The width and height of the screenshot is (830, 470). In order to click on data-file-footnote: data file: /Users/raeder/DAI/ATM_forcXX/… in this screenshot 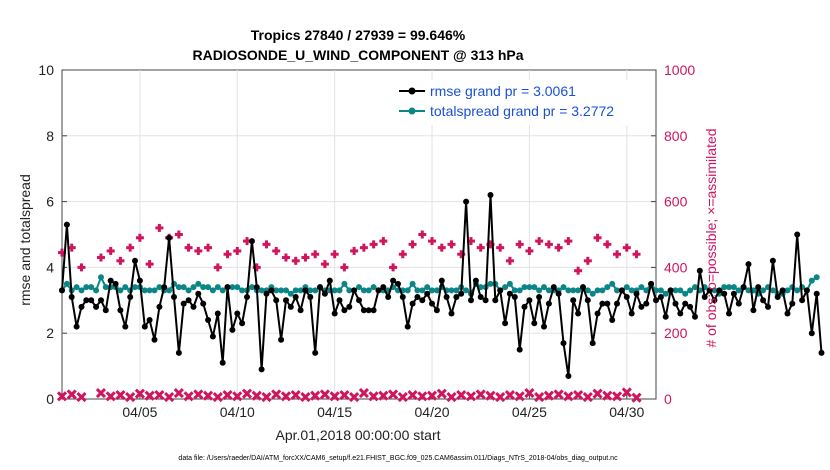, I will do `click(398, 458)`.